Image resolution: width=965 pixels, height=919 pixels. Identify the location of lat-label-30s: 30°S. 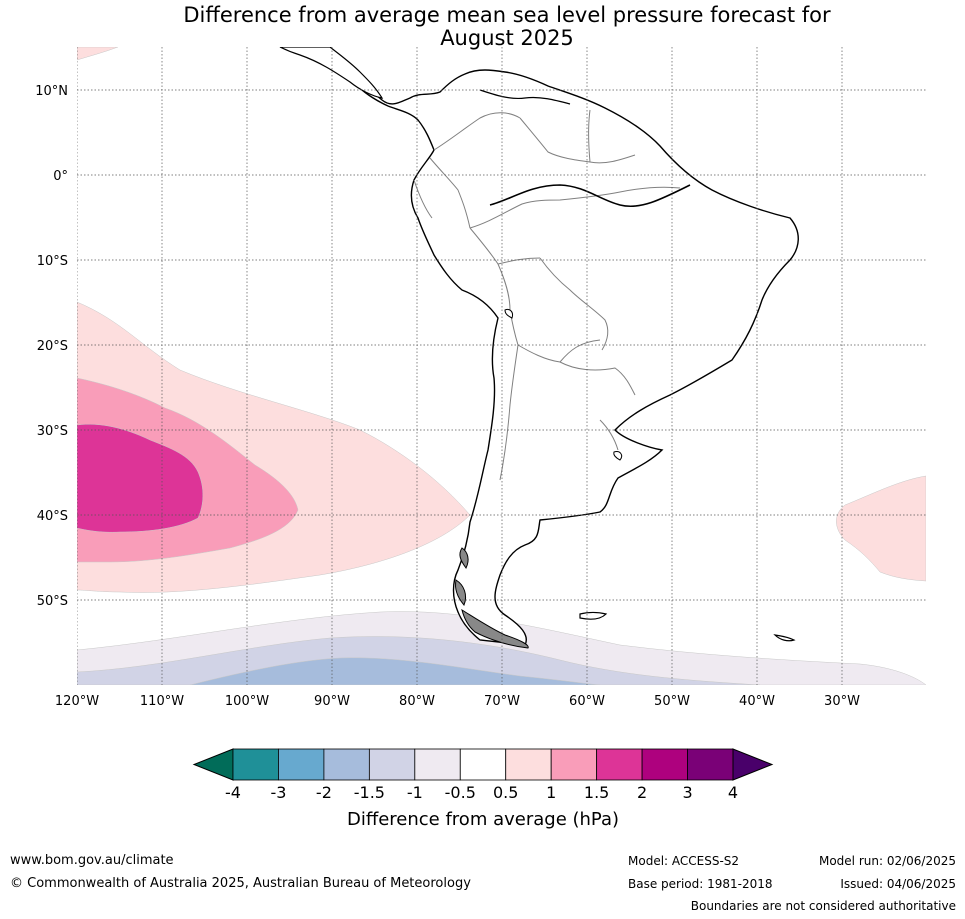
(52, 431).